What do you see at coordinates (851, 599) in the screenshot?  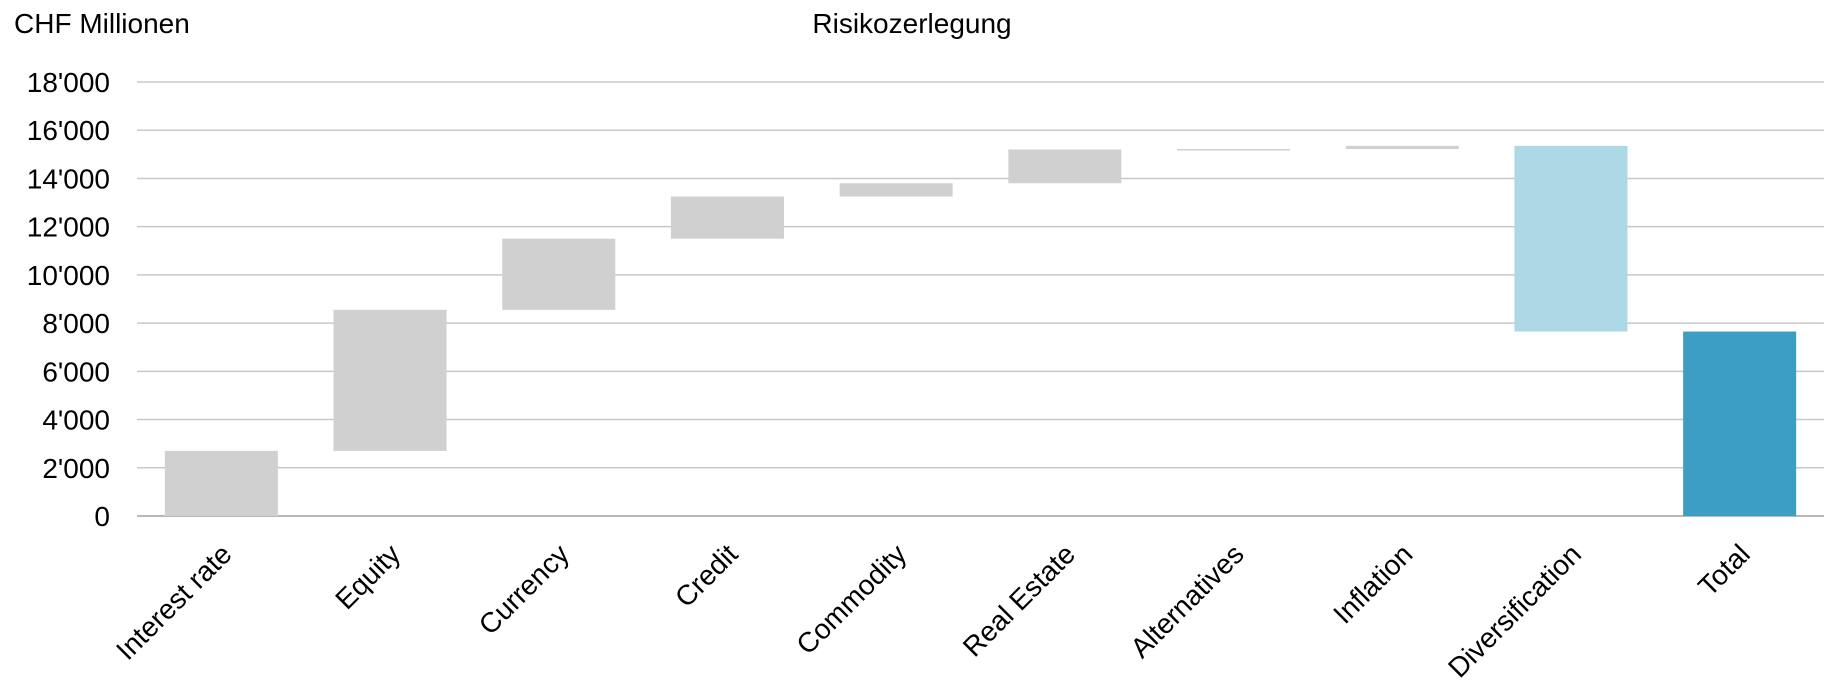 I see `x-tick-label: Commodity` at bounding box center [851, 599].